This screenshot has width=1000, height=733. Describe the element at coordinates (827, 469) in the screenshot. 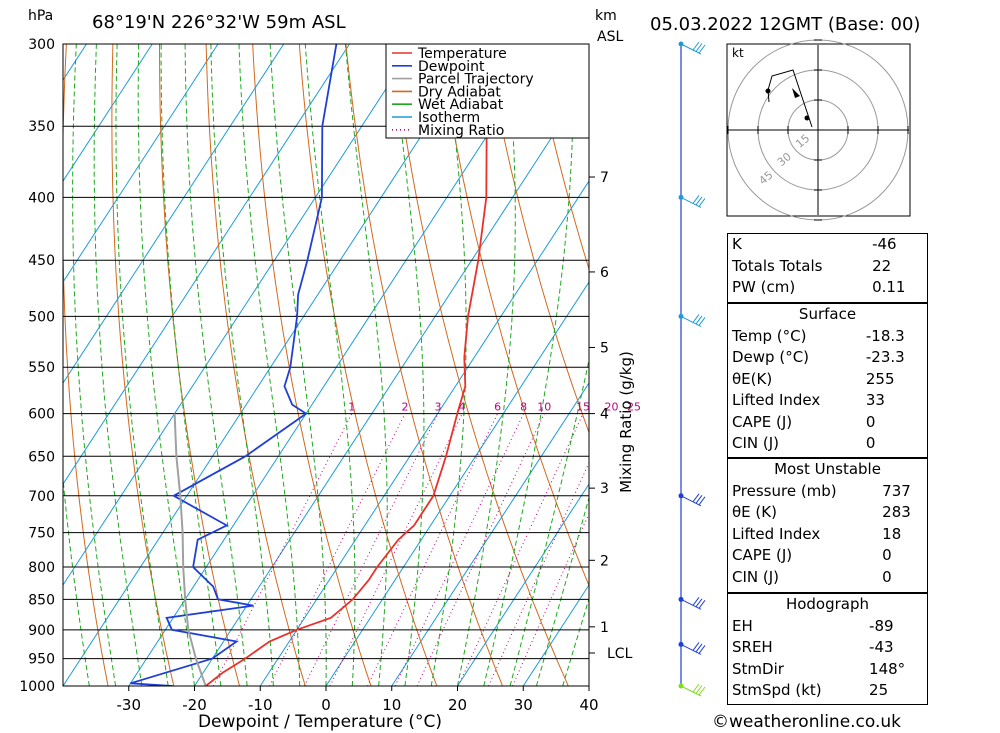

I see `most-unstable-title: Most Unstable` at that location.